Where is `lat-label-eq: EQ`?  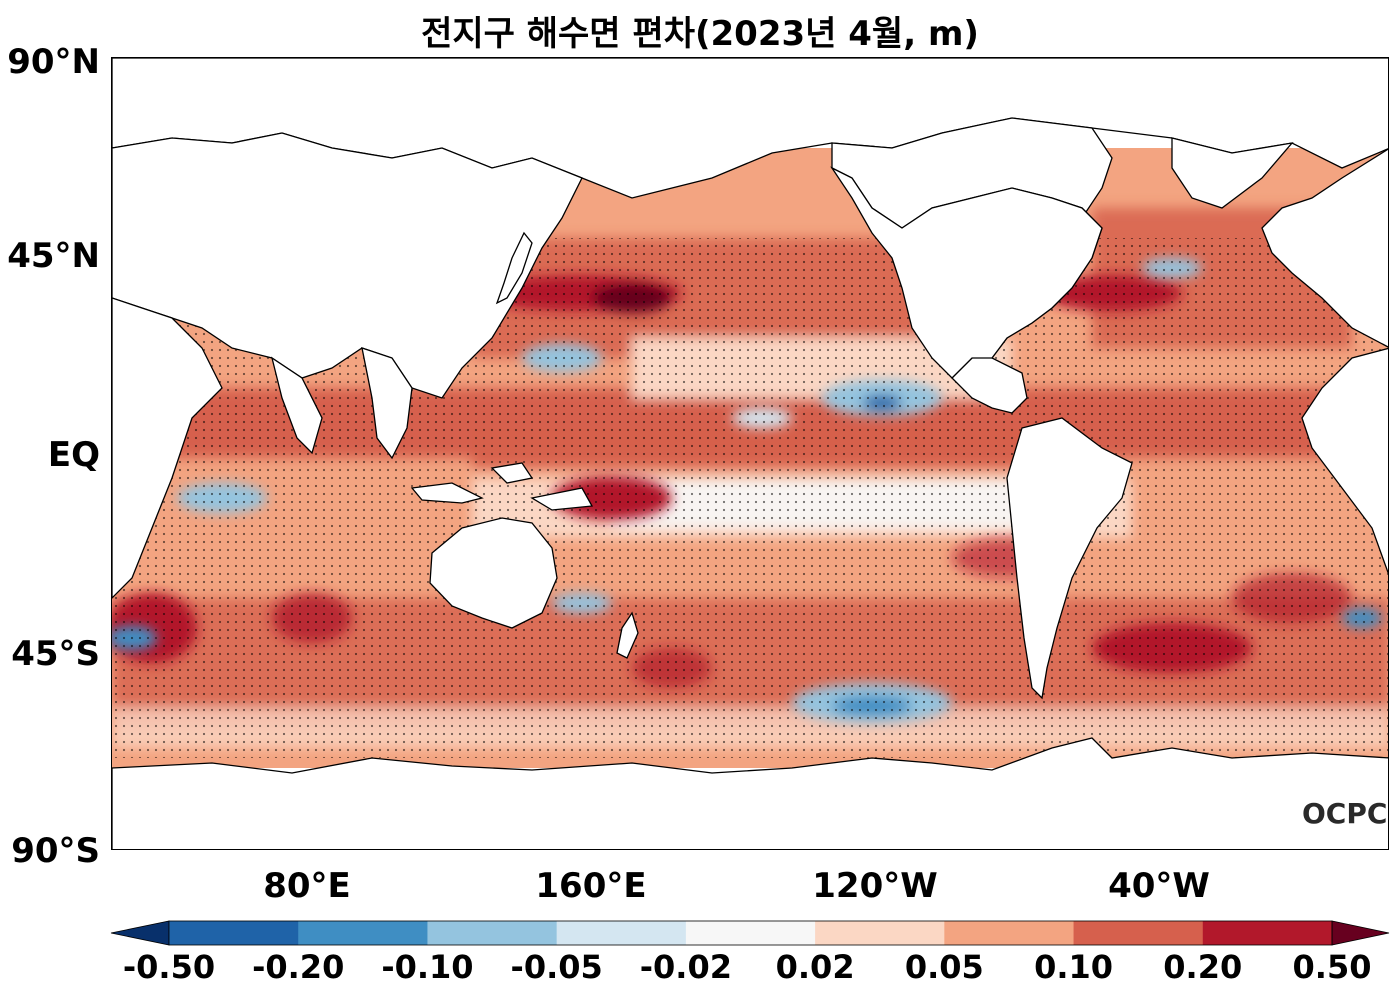
lat-label-eq: EQ is located at coordinates (73, 455).